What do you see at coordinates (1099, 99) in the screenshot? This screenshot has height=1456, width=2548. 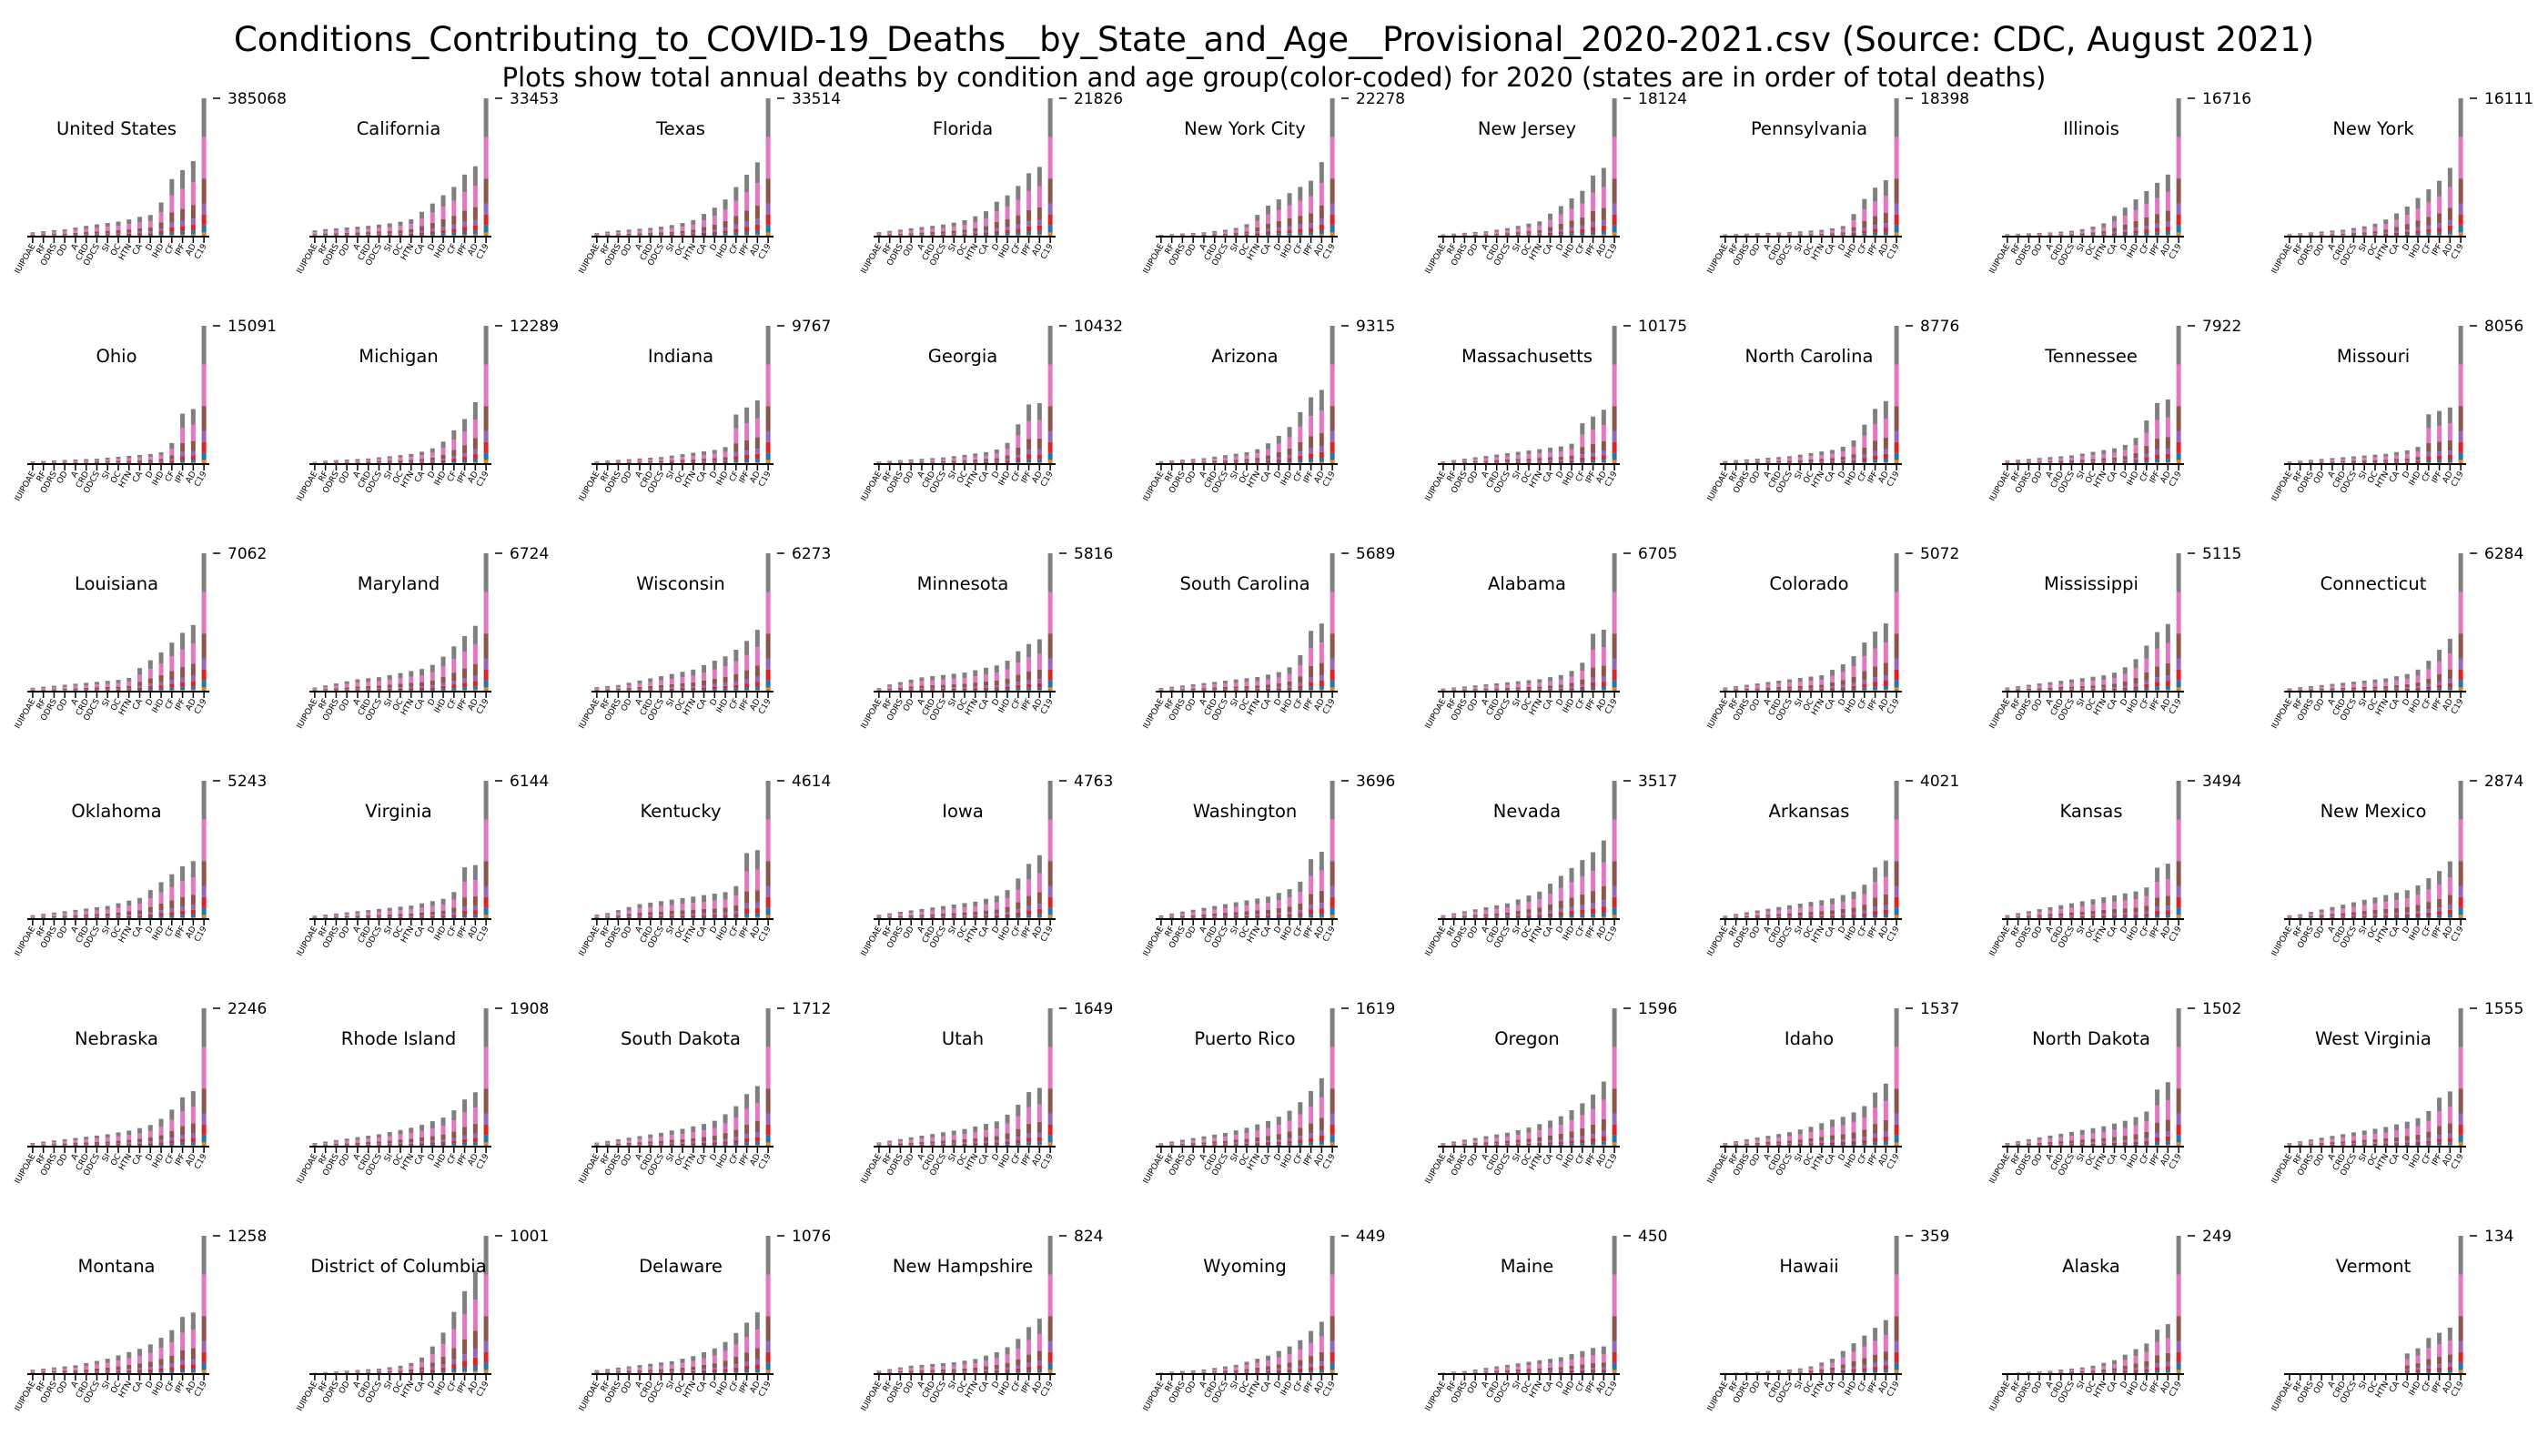 I see `y-tick-label: 21826` at bounding box center [1099, 99].